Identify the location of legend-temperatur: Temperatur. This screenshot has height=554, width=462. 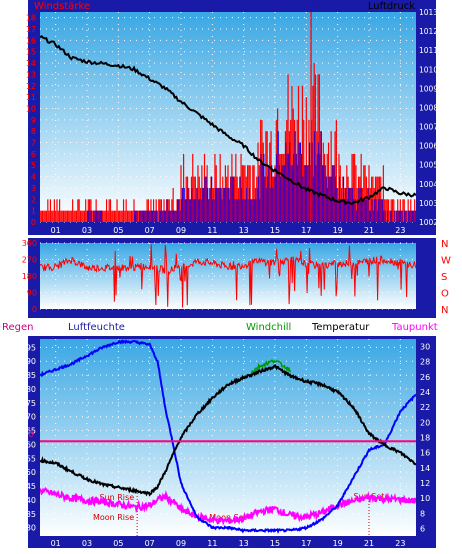
(340, 327).